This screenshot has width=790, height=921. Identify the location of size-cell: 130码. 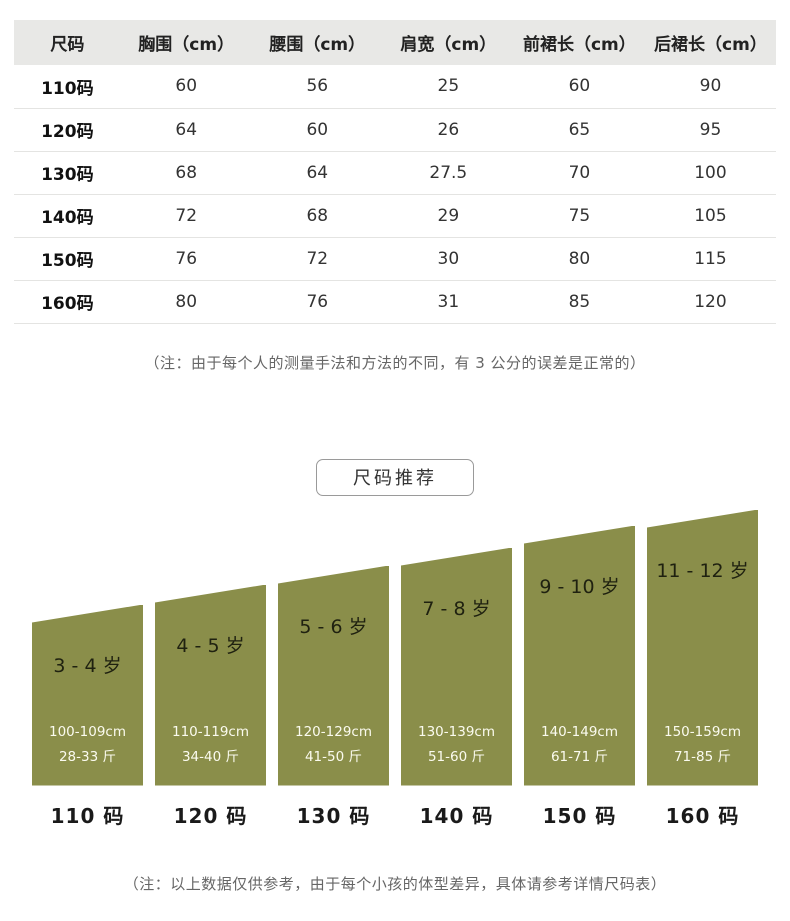
(67, 173).